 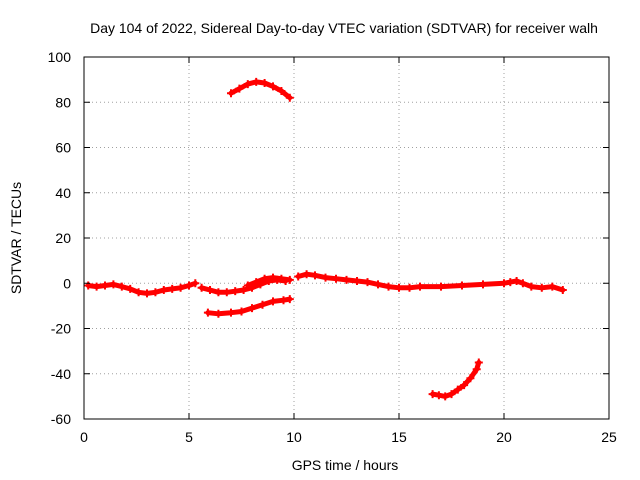 What do you see at coordinates (16, 238) in the screenshot?
I see `y-axis-label: SDTVAR / TECUs` at bounding box center [16, 238].